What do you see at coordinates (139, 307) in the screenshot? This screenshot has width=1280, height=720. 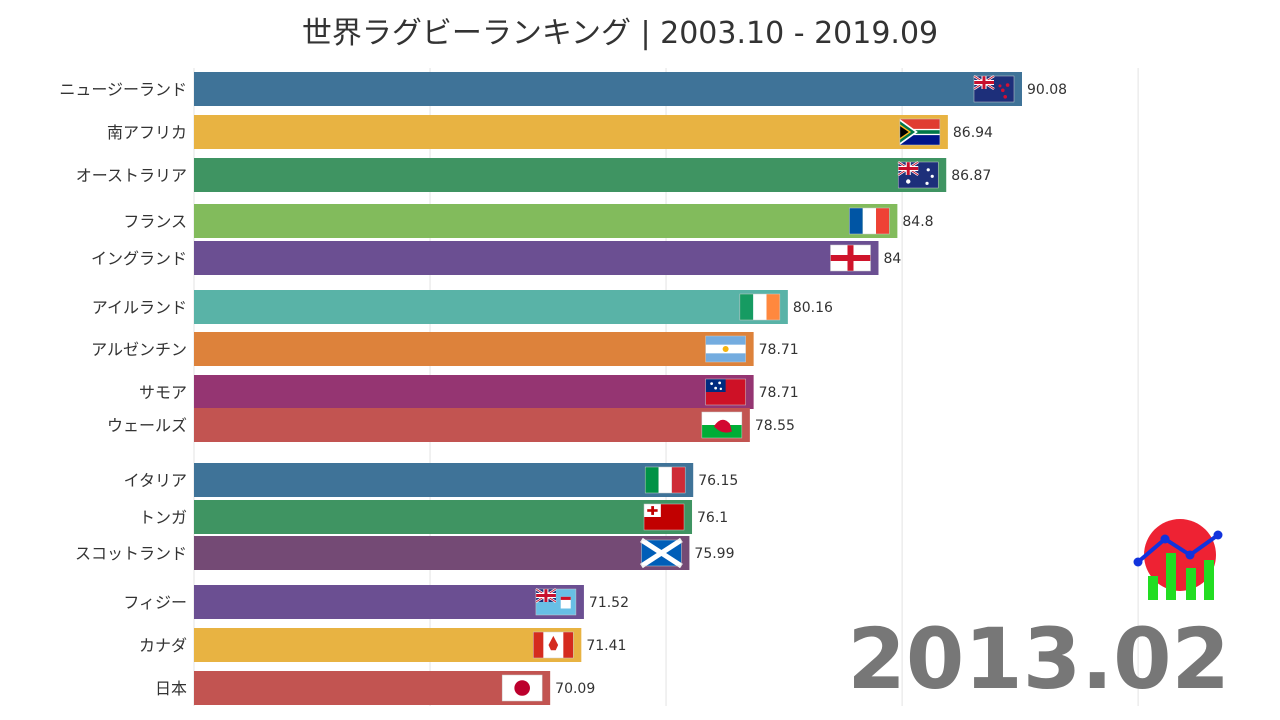 I see `category-label: アイルランド` at bounding box center [139, 307].